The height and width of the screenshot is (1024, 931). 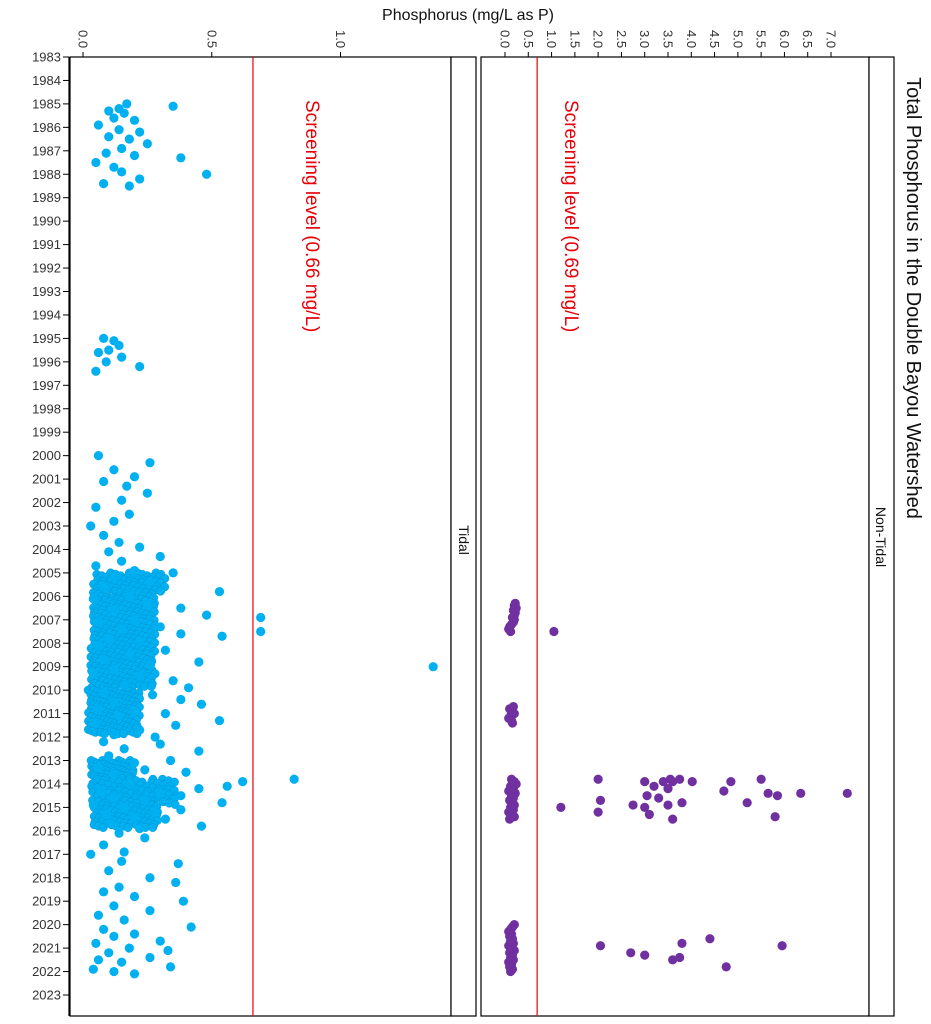 I want to click on year-tick-label: 1987, so click(x=46, y=150).